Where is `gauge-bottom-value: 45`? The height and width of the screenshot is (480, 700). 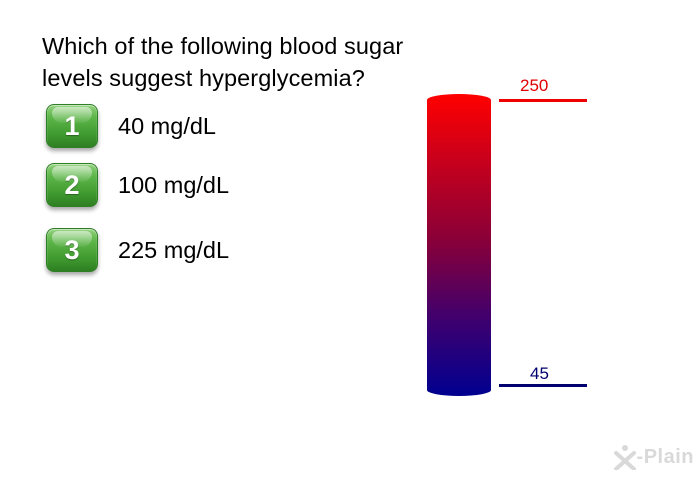
gauge-bottom-value: 45 is located at coordinates (539, 373).